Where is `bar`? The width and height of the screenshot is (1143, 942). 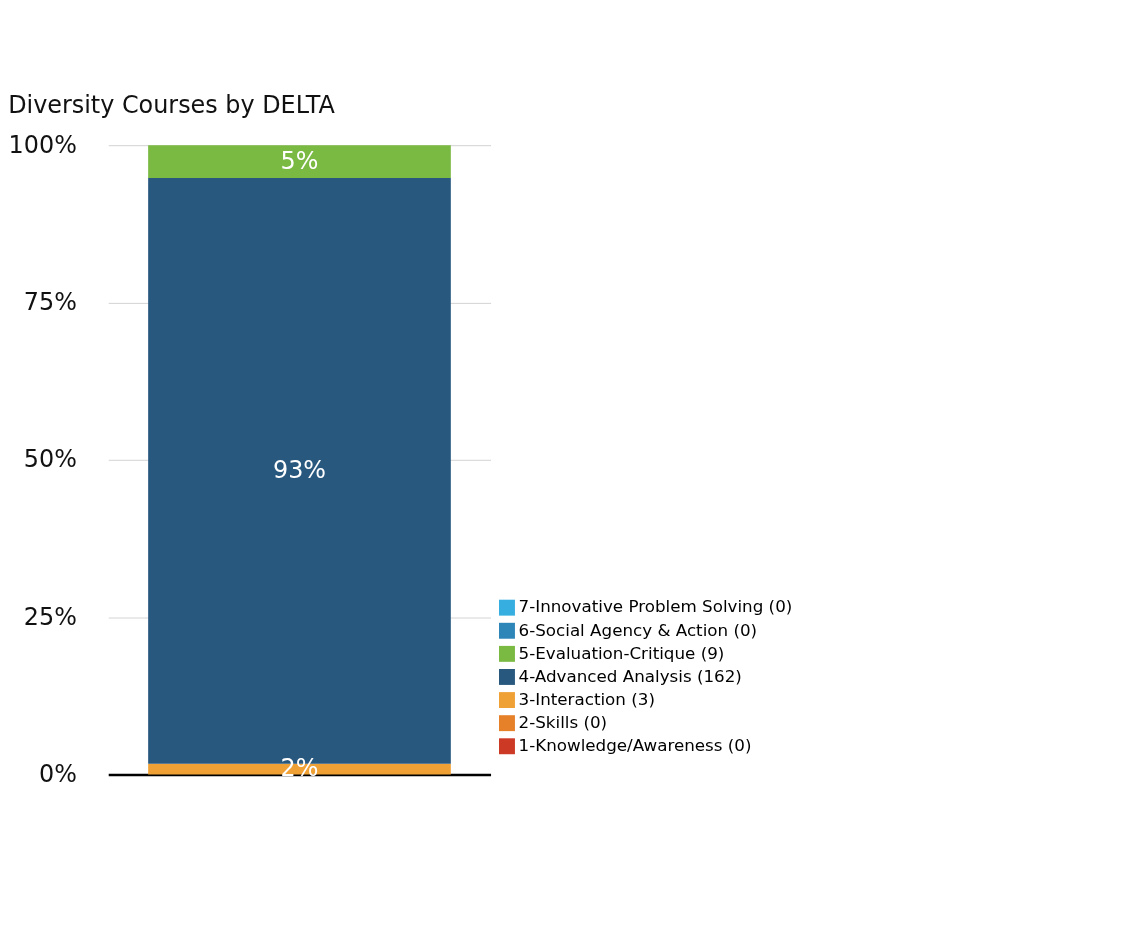
bar is located at coordinates (299, 162).